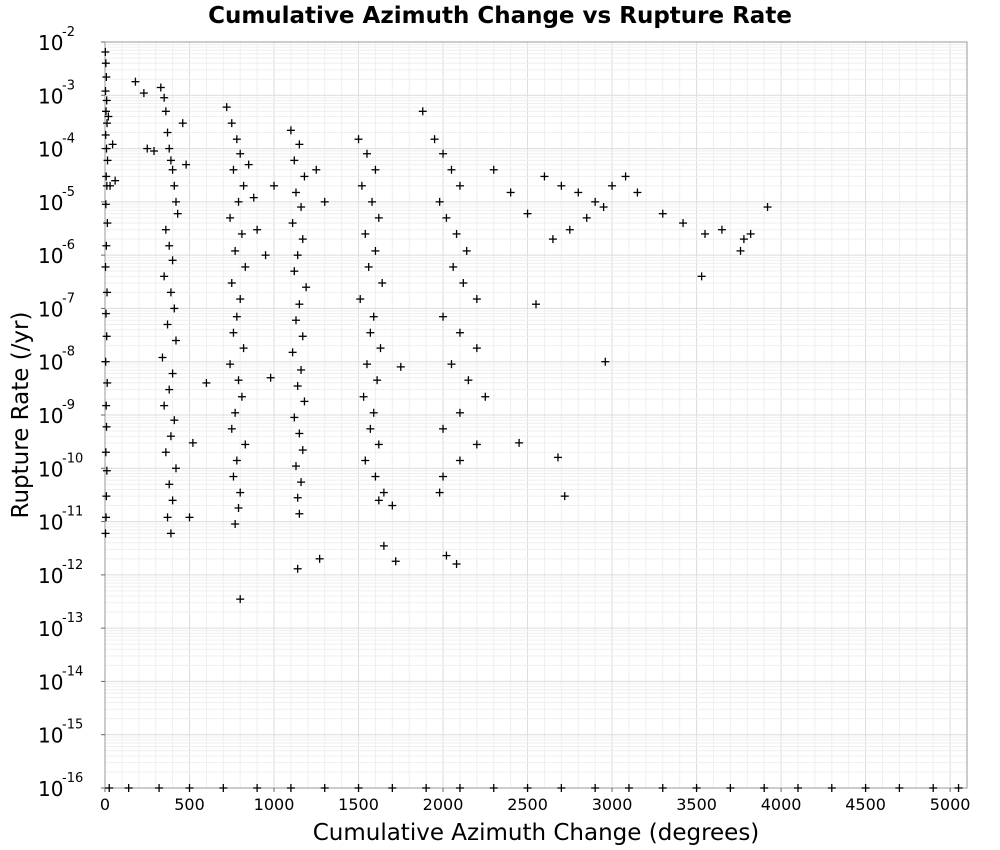  What do you see at coordinates (72, 512) in the screenshot?
I see `y-tick-label-exponent: -11` at bounding box center [72, 512].